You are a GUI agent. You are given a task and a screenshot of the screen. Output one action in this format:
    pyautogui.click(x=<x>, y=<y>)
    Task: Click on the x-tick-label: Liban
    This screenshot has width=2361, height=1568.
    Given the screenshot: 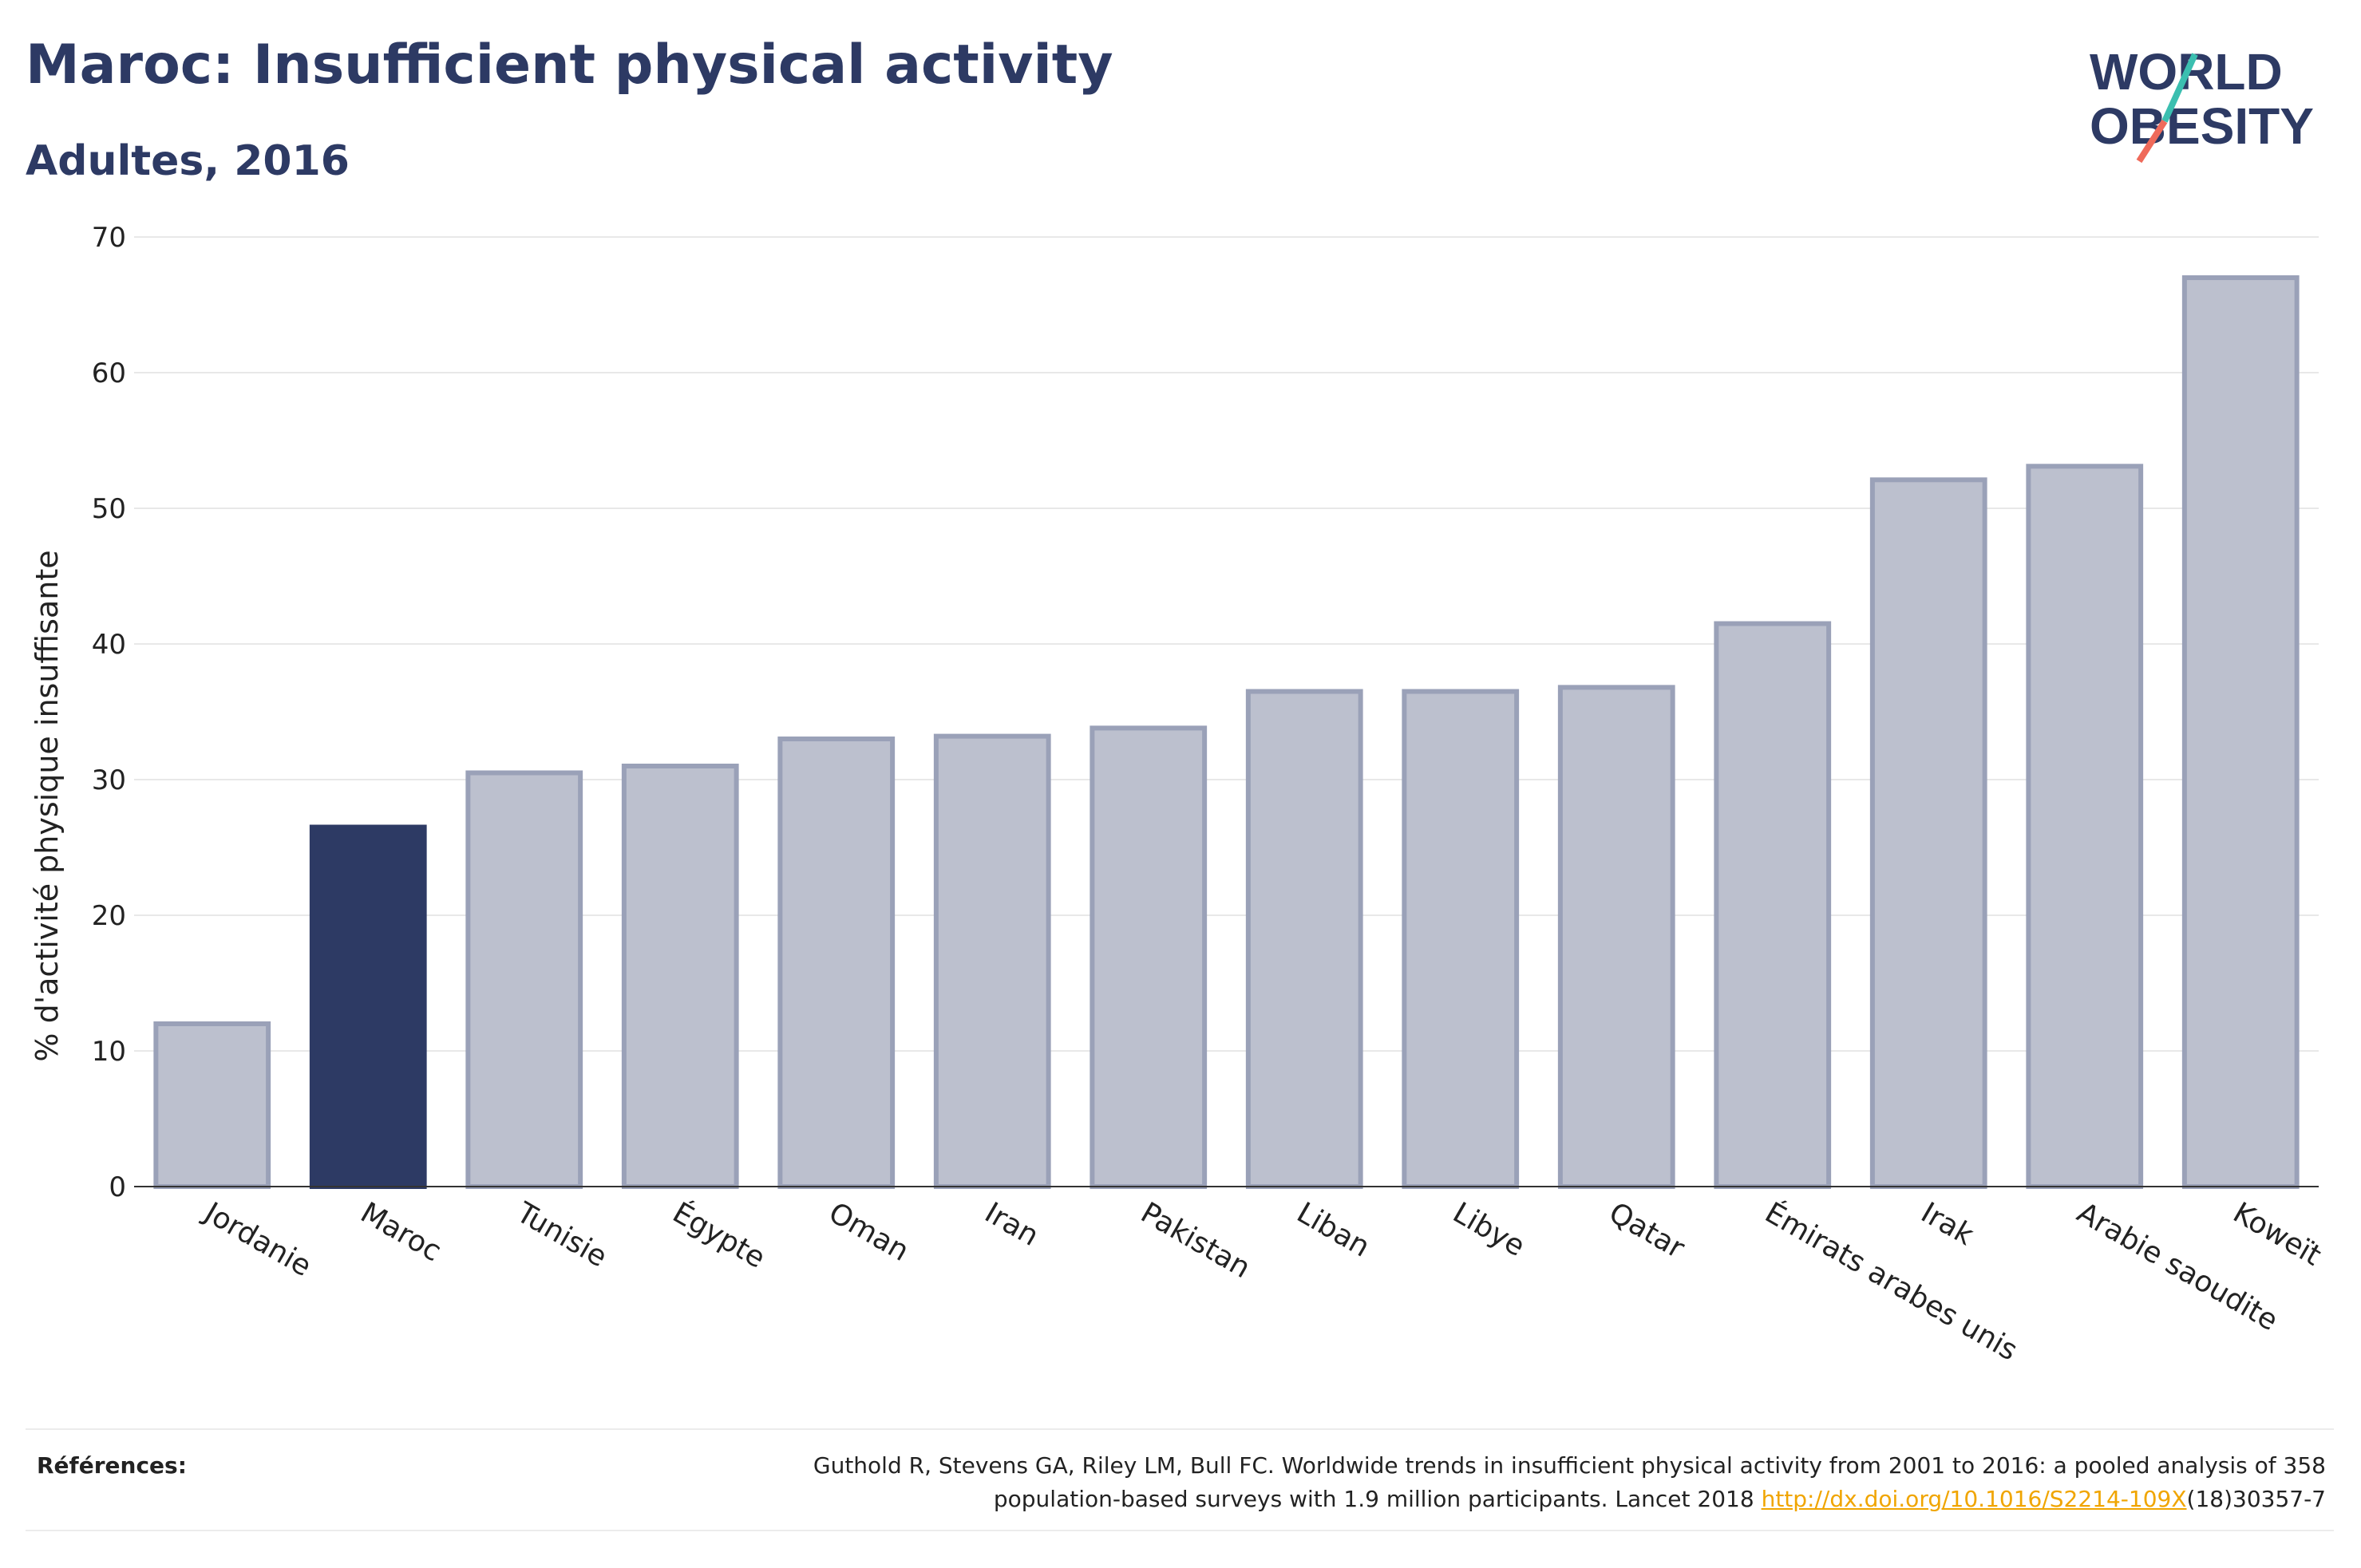 What is the action you would take?
    pyautogui.click(x=1333, y=1229)
    